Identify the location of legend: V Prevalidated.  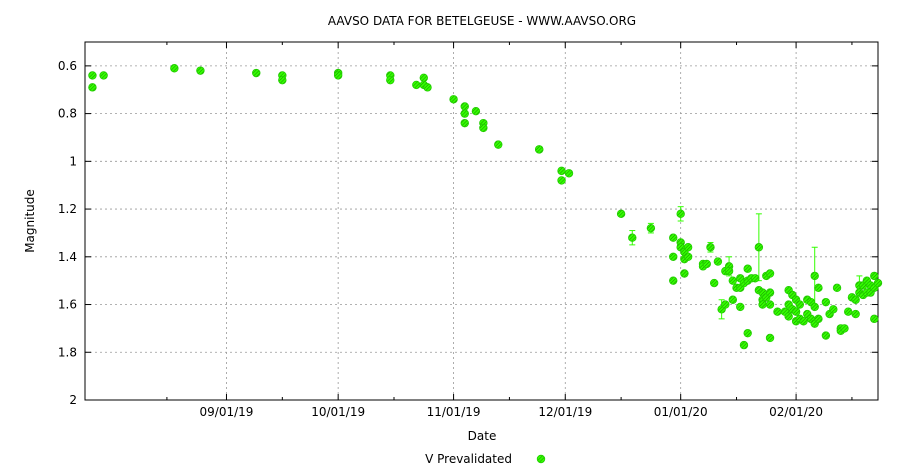
(485, 459).